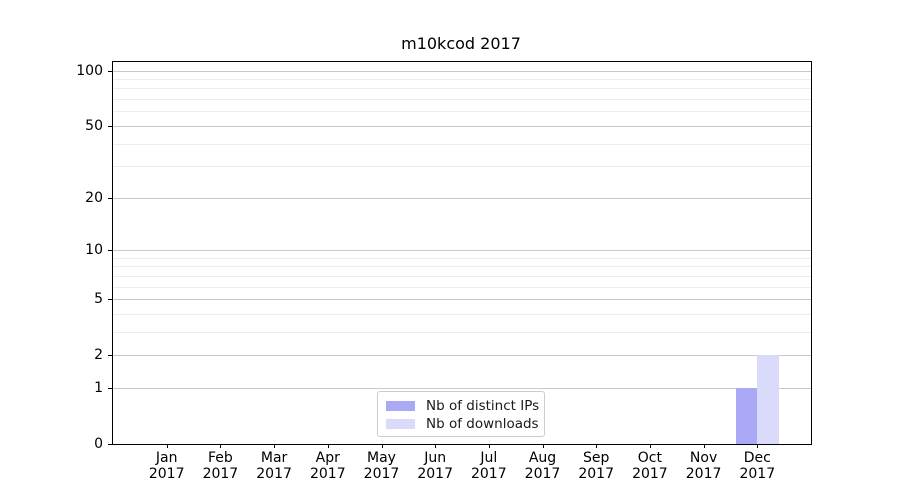  Describe the element at coordinates (461, 43) in the screenshot. I see `chart-title: m10kcod 2017` at that location.